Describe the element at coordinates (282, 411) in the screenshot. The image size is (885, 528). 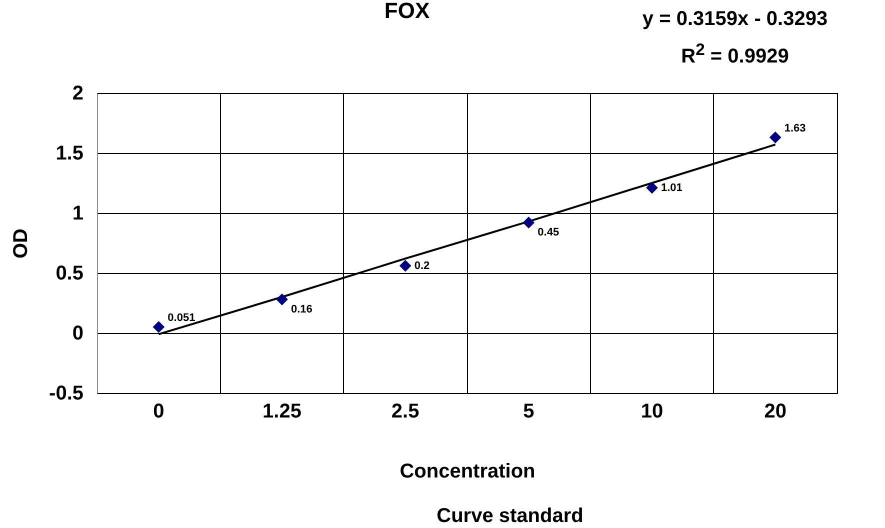
I see `x-tick-label: 1.25` at that location.